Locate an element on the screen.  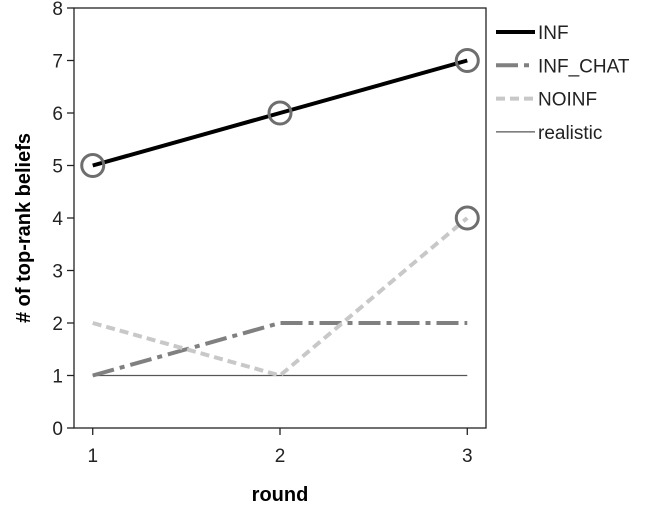
x-axis-title: round is located at coordinates (280, 495).